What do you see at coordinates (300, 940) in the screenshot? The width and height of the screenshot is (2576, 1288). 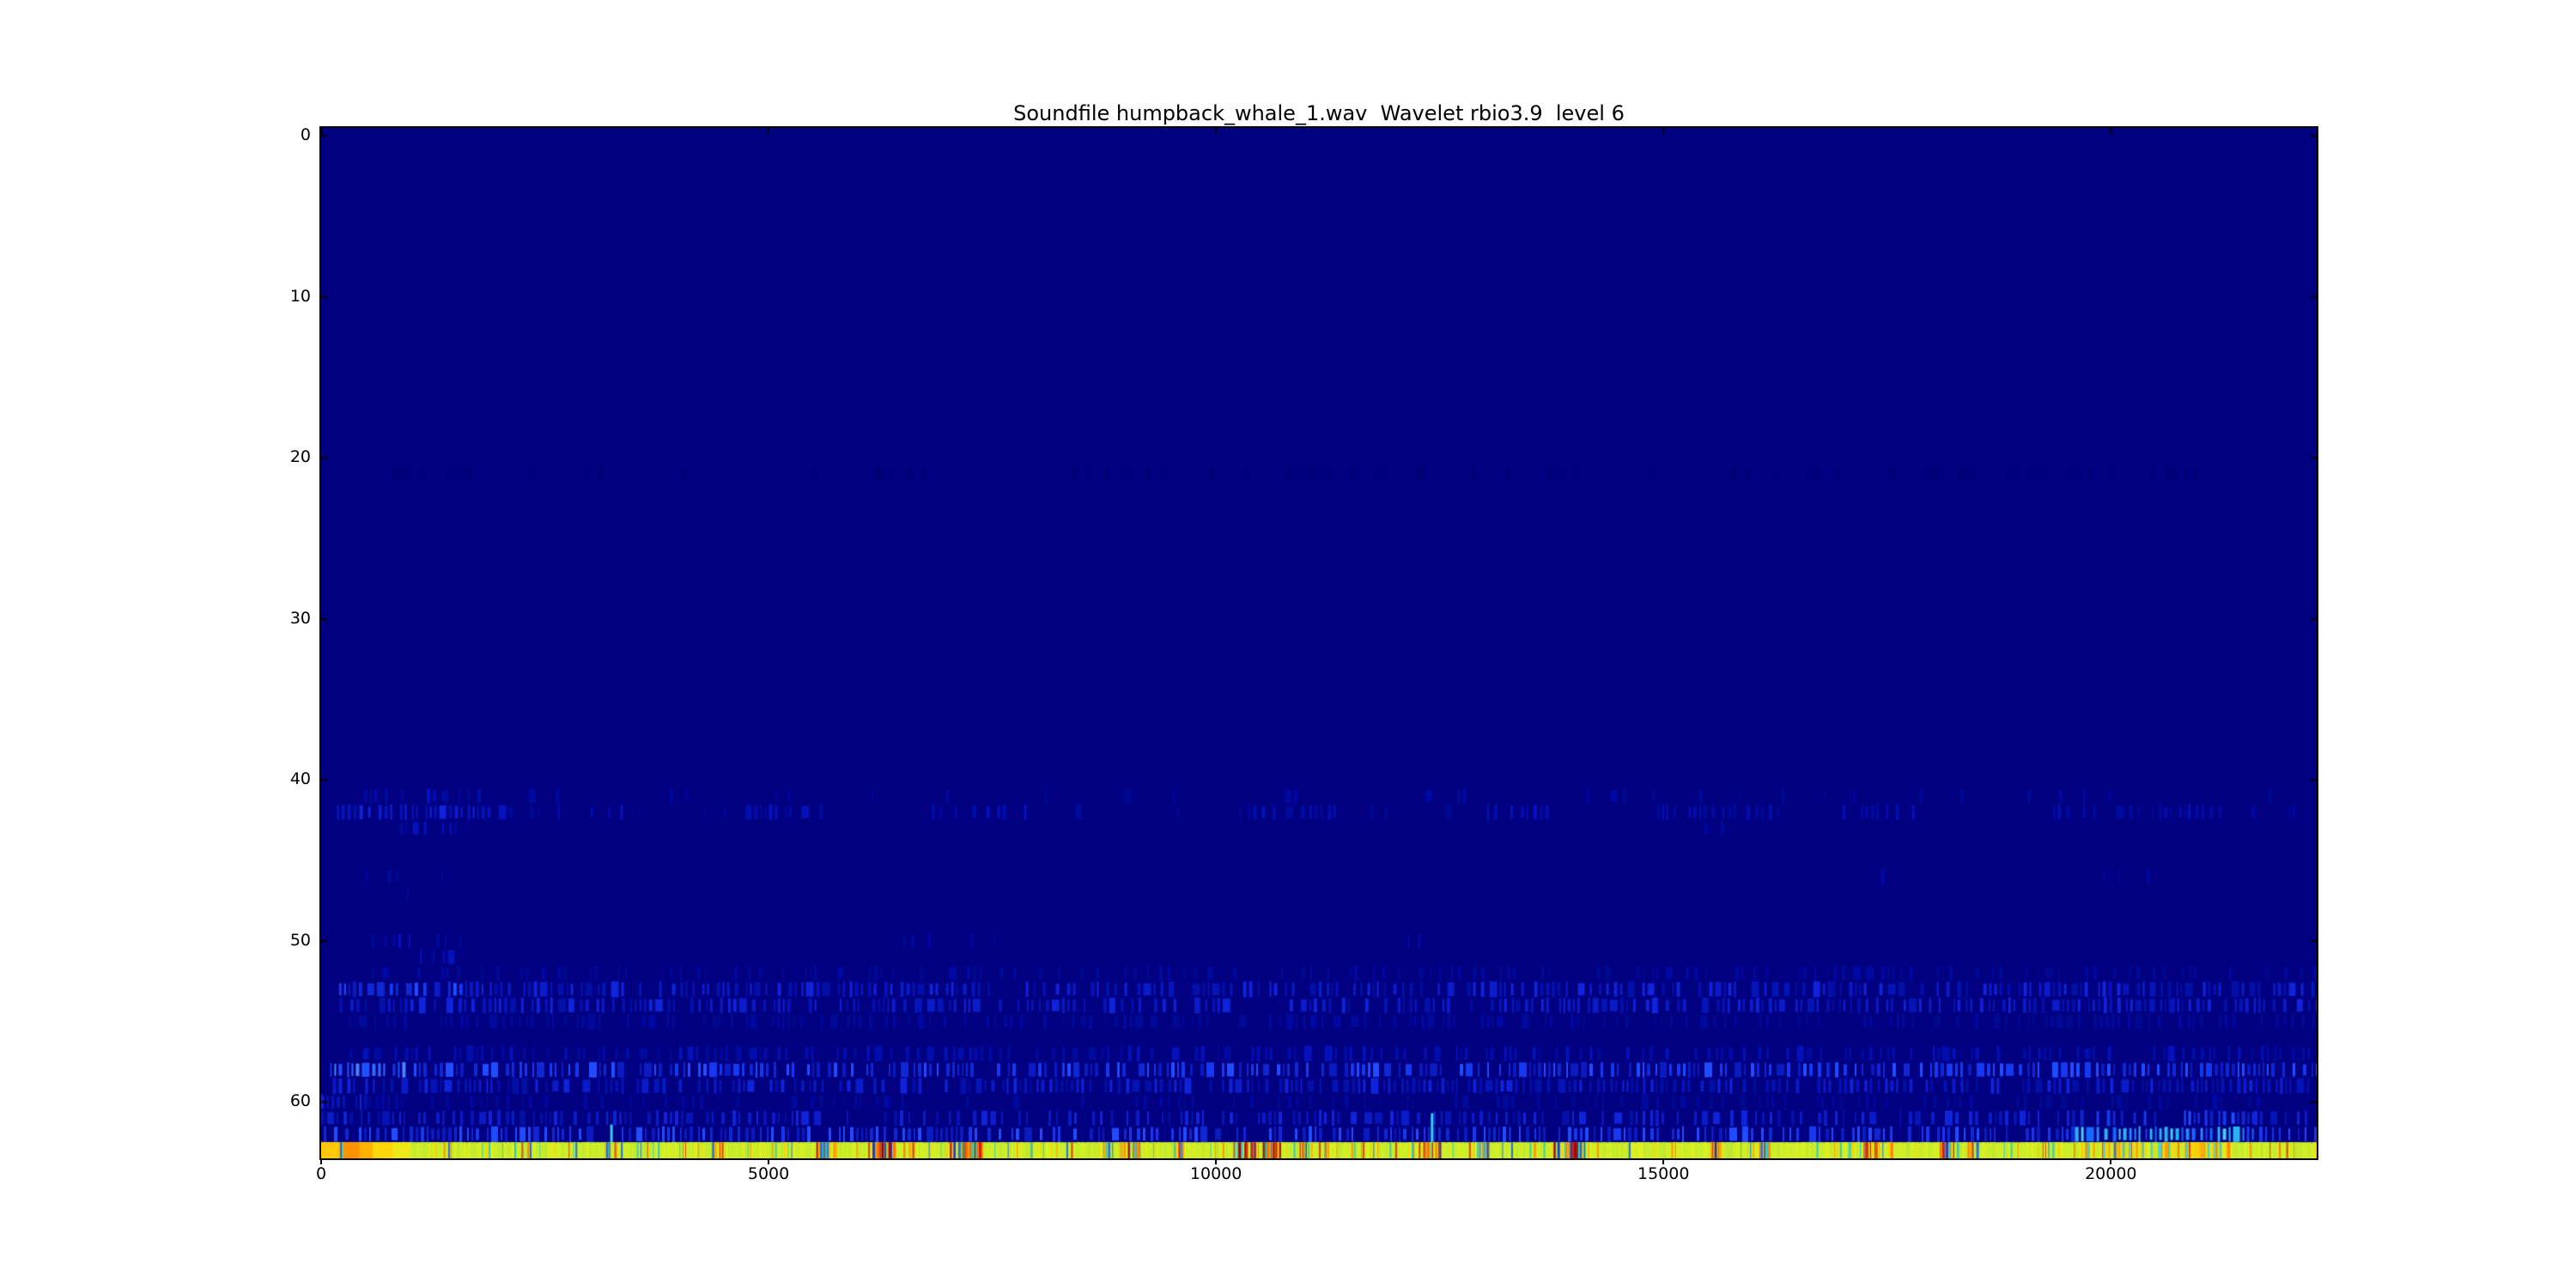 I see `y-tick-label: 50` at bounding box center [300, 940].